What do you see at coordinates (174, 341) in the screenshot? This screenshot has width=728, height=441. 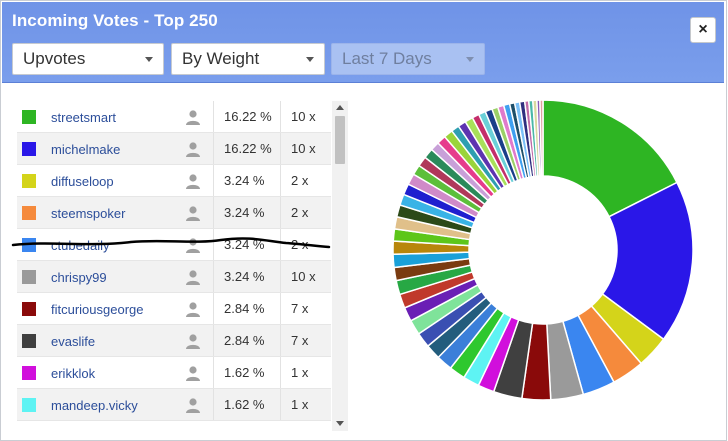 I see `table-row: evaslife 2.84 % 7 x` at bounding box center [174, 341].